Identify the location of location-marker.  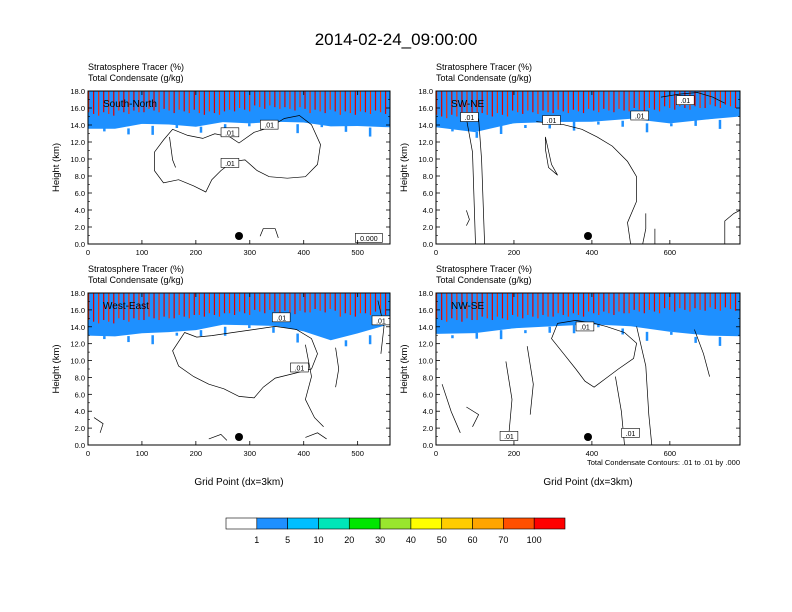
(588, 437).